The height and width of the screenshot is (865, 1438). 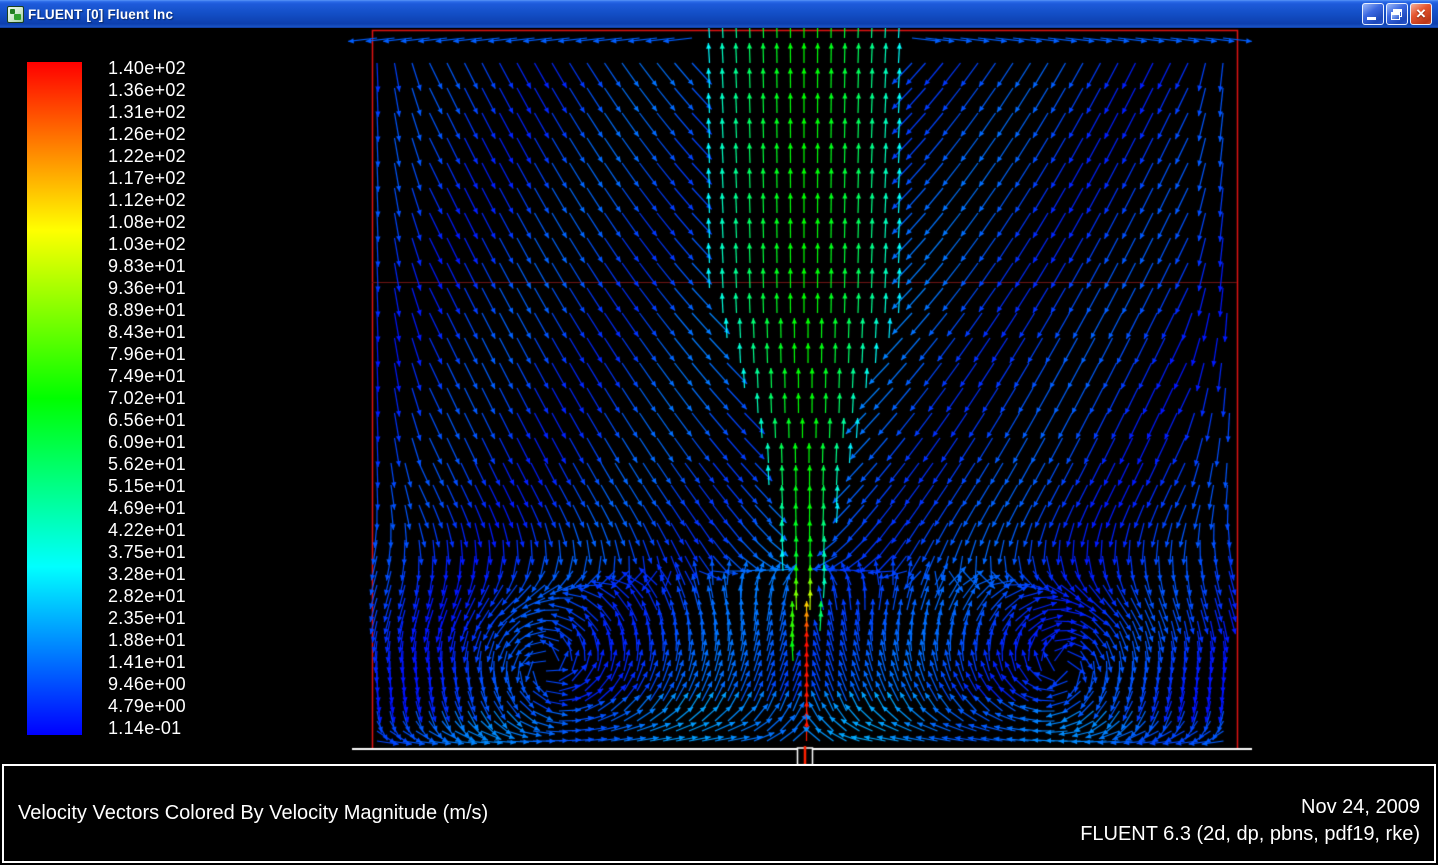 I want to click on close-icon: ×, so click(x=1421, y=13).